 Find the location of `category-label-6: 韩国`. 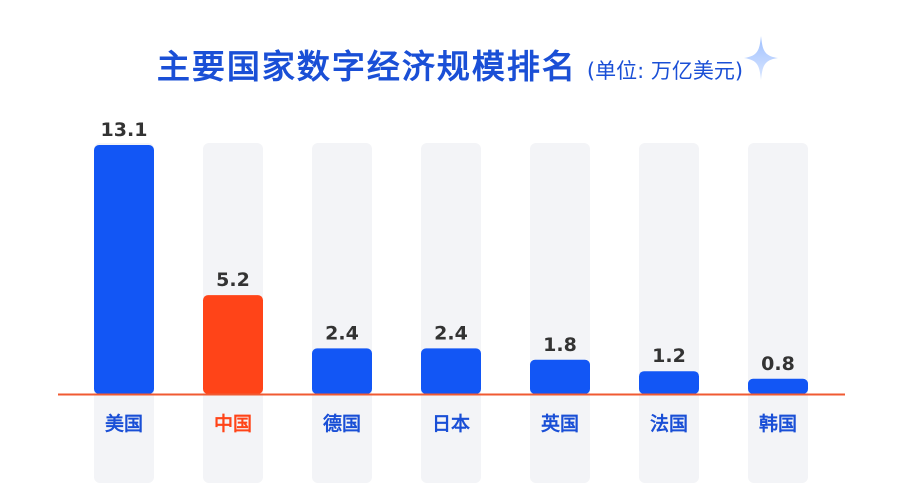

category-label-6: 韩国 is located at coordinates (778, 423).